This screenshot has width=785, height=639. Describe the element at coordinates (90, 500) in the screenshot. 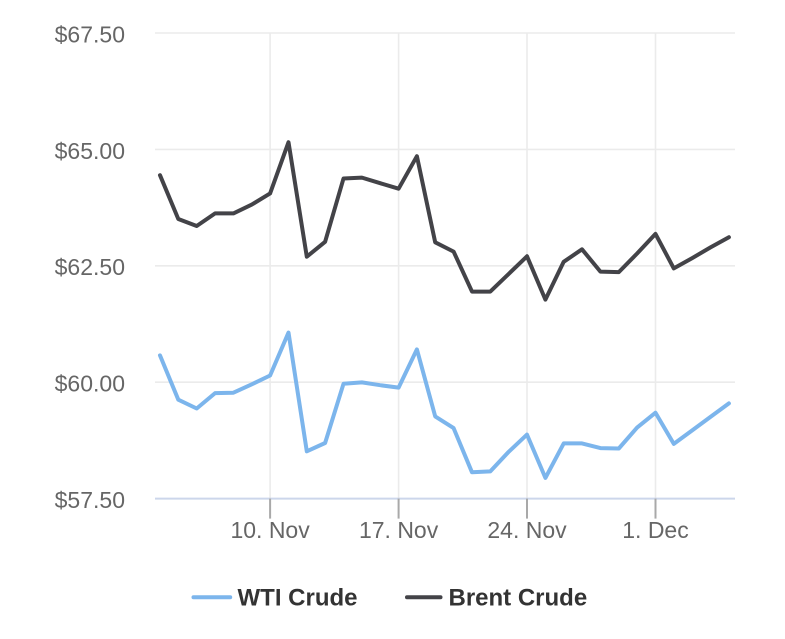

I see `svg-text: $57.50` at that location.